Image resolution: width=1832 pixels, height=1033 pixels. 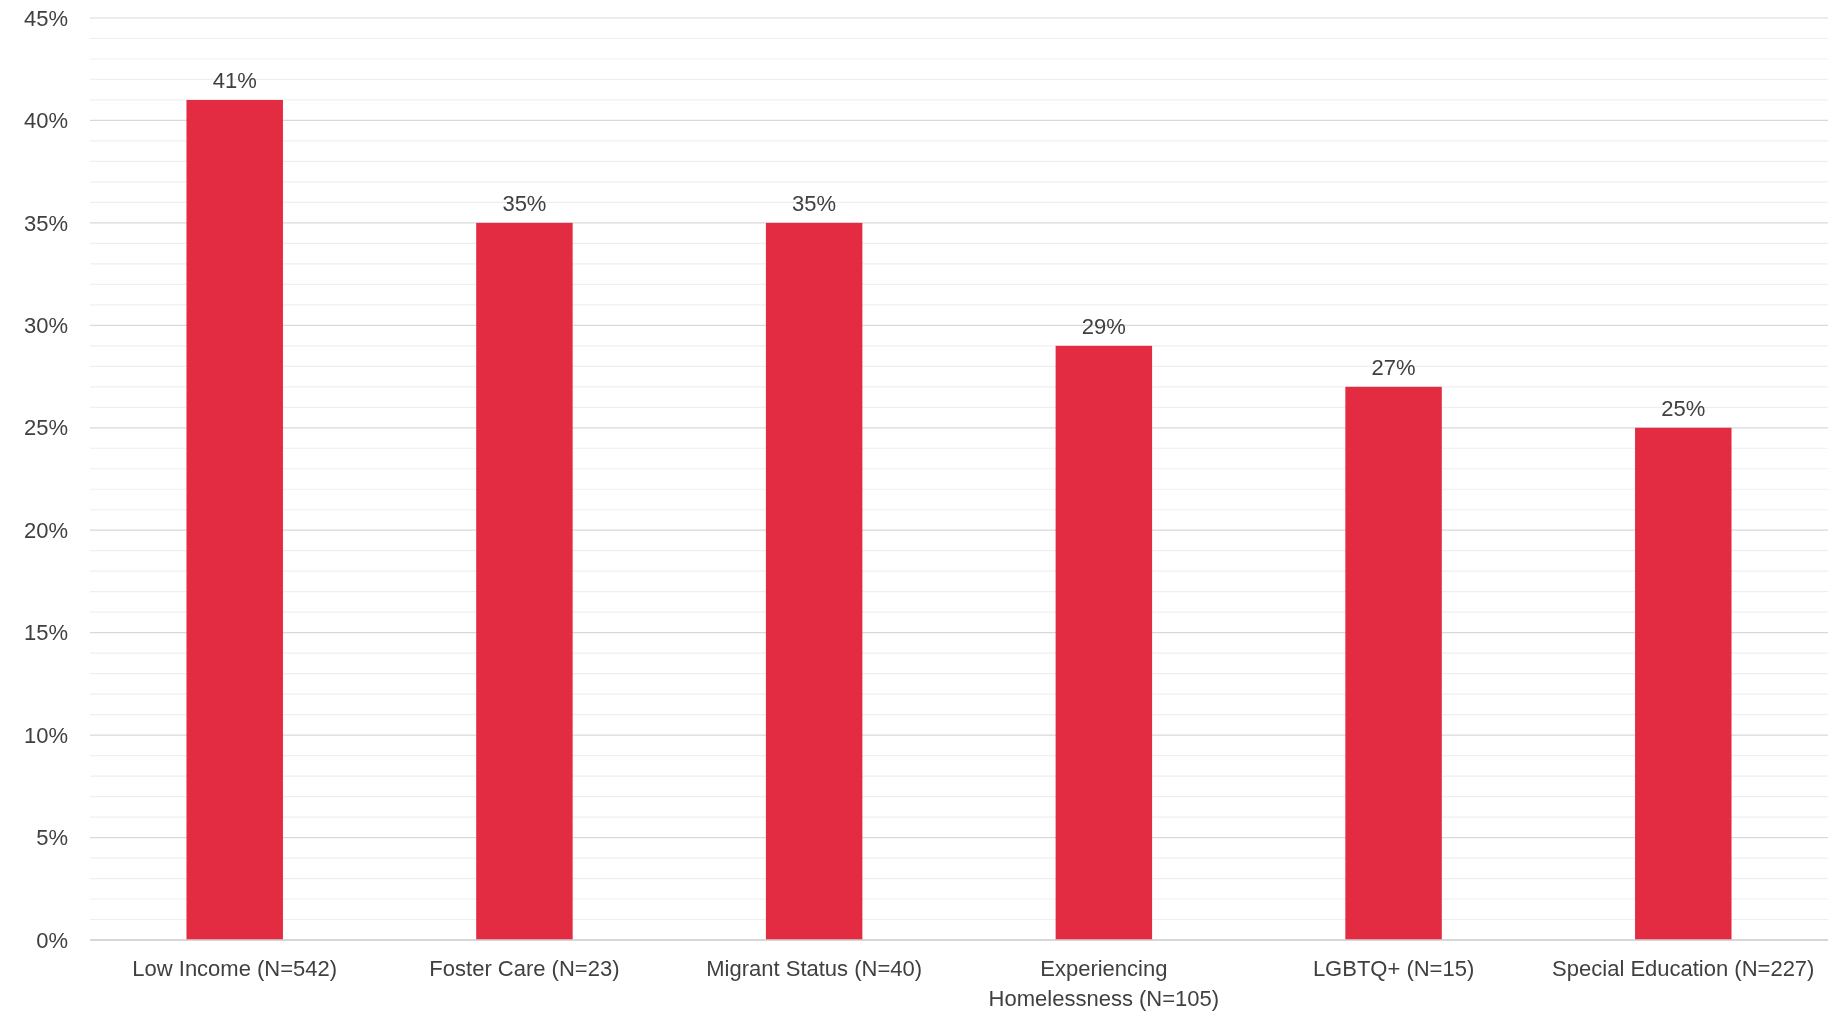 What do you see at coordinates (45, 326) in the screenshot?
I see `y-tick-label: 30%` at bounding box center [45, 326].